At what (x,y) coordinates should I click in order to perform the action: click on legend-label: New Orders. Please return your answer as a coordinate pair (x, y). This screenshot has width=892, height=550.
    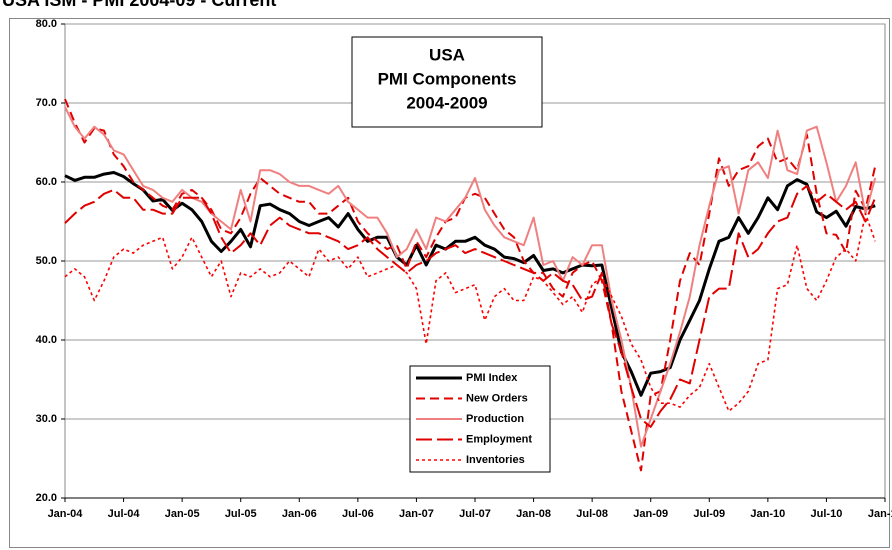
    Looking at the image, I should click on (497, 398).